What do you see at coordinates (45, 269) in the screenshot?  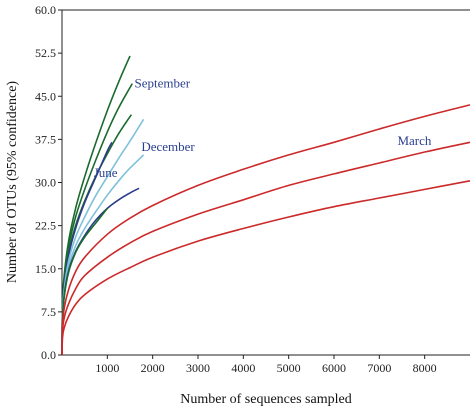 I see `y-tick-label: 15.0` at bounding box center [45, 269].